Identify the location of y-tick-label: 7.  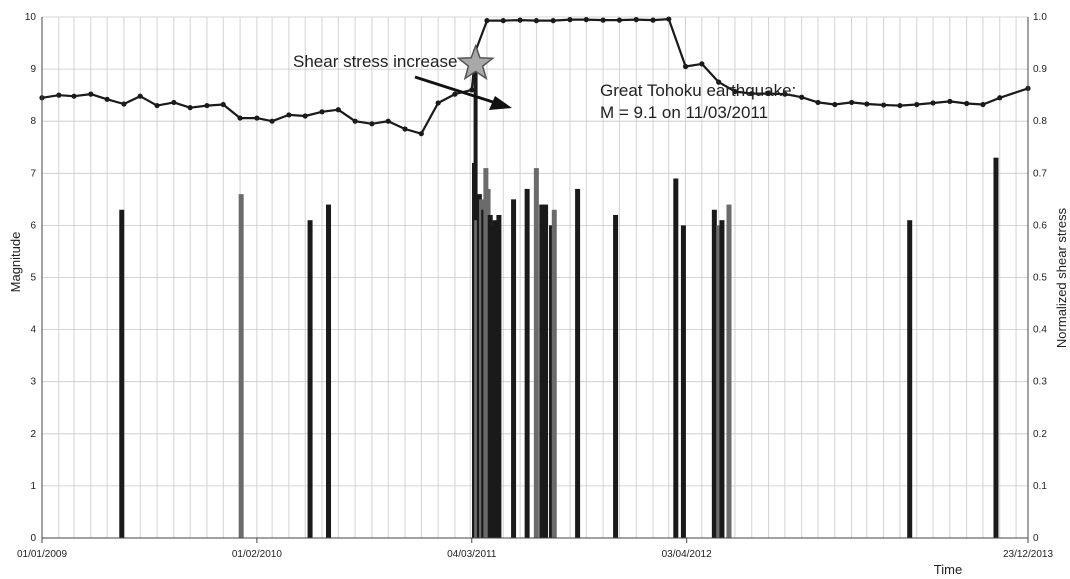
(33, 173).